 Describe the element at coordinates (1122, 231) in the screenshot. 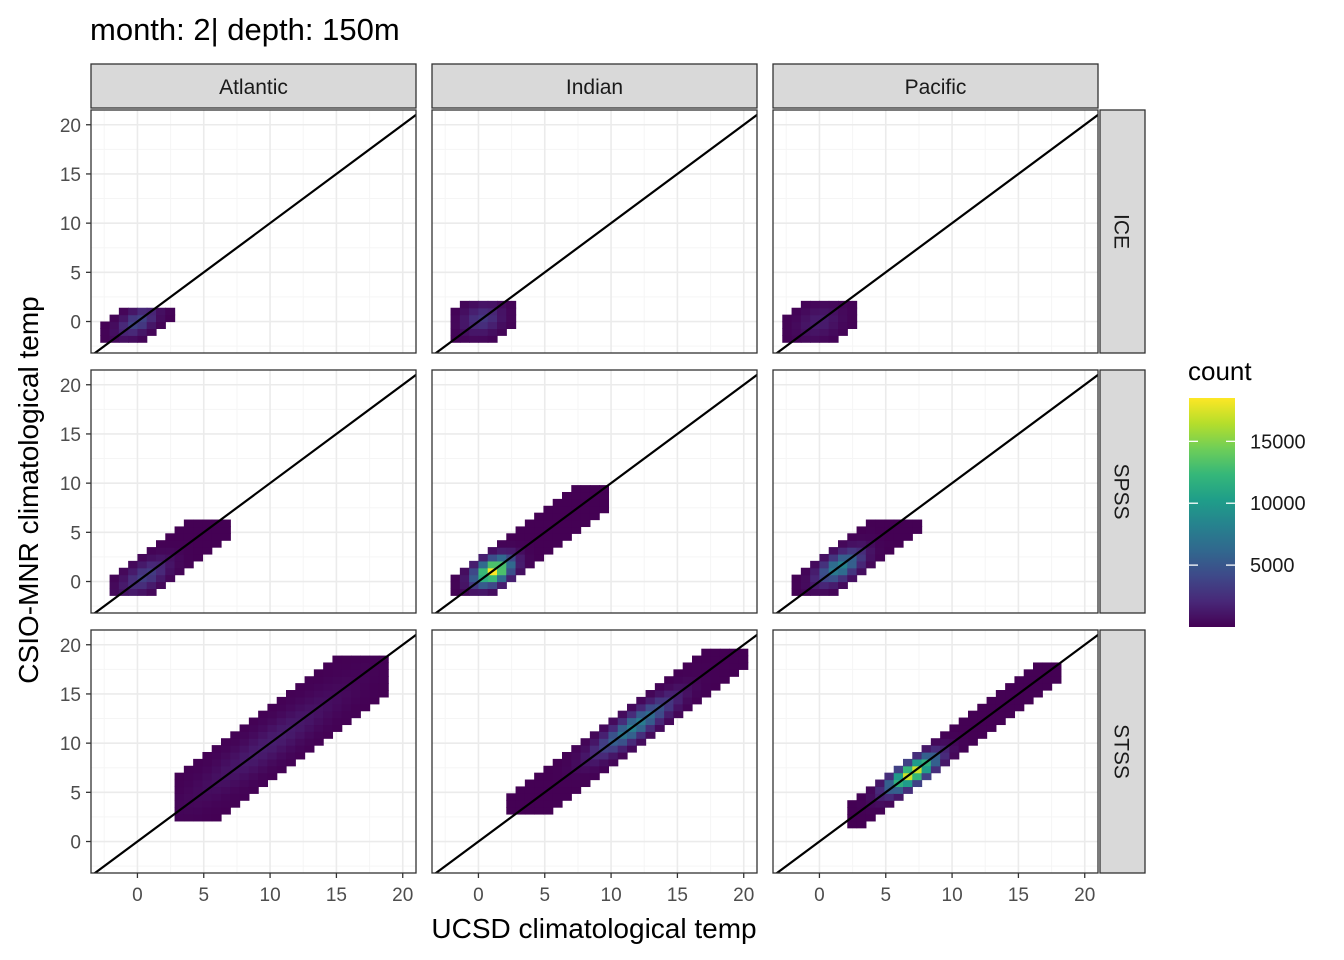

I see `facet-strip-ice` at that location.